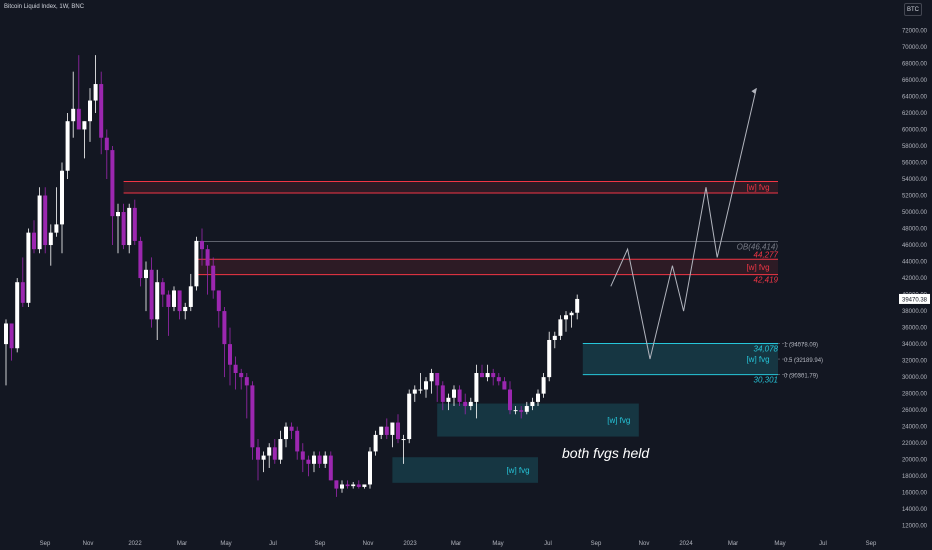 The width and height of the screenshot is (932, 550). What do you see at coordinates (801, 345) in the screenshot?
I see `fib-label-0: 1 (34078.09)` at bounding box center [801, 345].